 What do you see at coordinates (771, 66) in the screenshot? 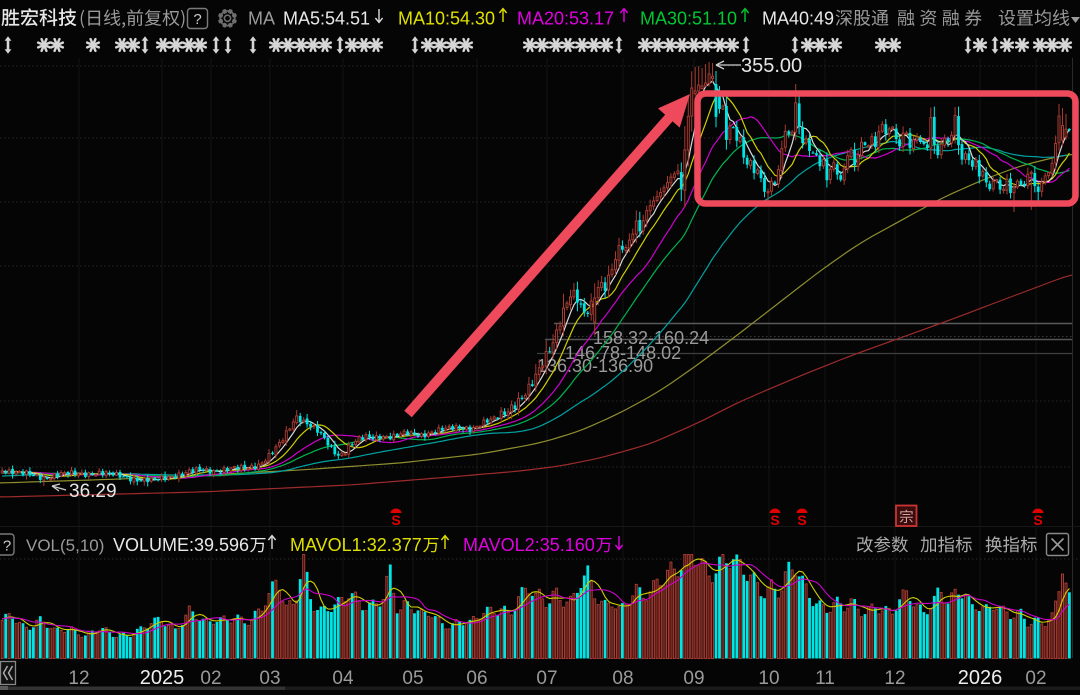
I see `svg-text: 355.00` at bounding box center [771, 66].